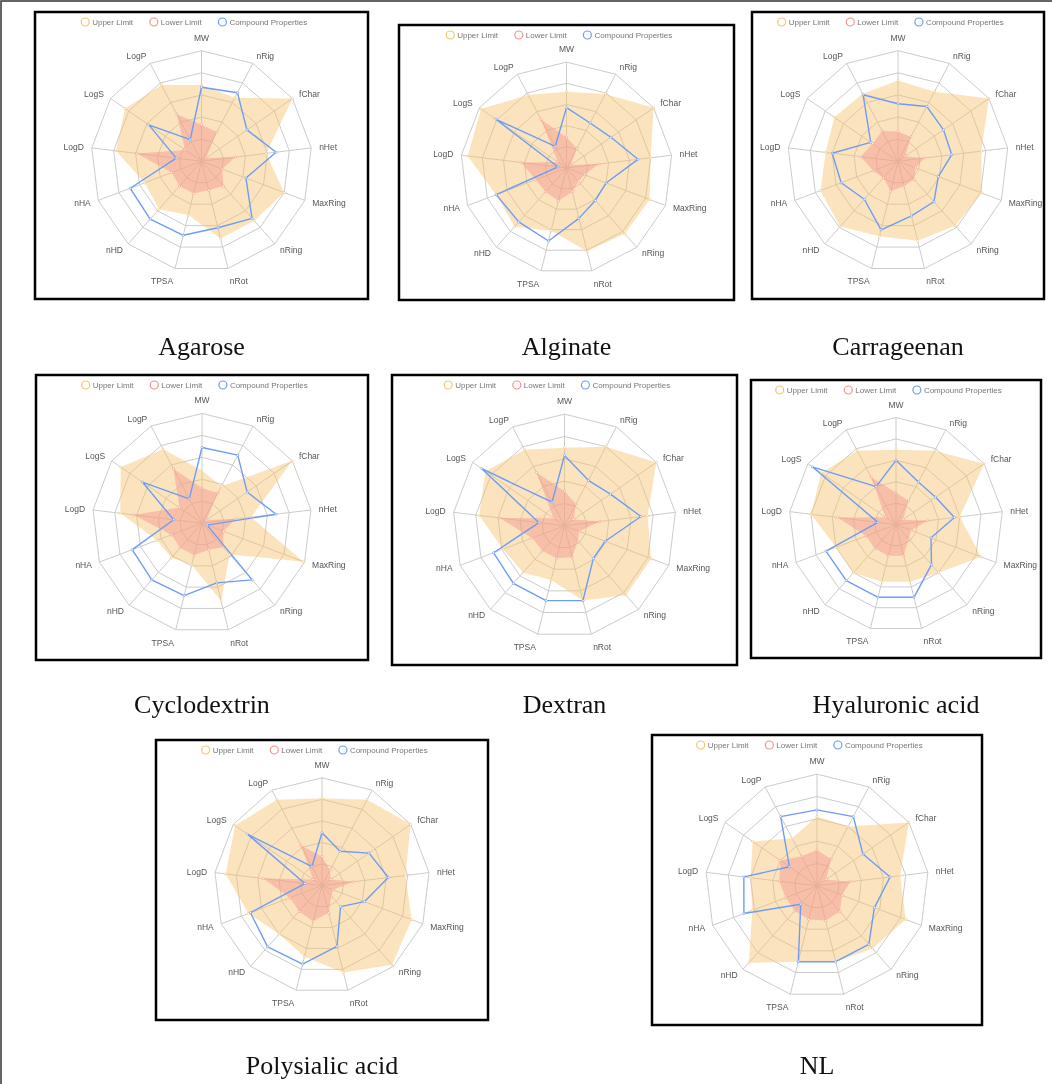 Image resolution: width=1052 pixels, height=1084 pixels. What do you see at coordinates (202, 704) in the screenshot?
I see `text: Cyclodextrin` at bounding box center [202, 704].